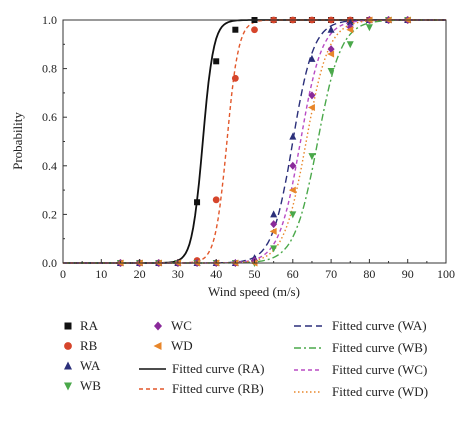 Image resolution: width=474 pixels, height=421 pixels. What do you see at coordinates (331, 274) in the screenshot?
I see `x-tick-label: 70` at bounding box center [331, 274].